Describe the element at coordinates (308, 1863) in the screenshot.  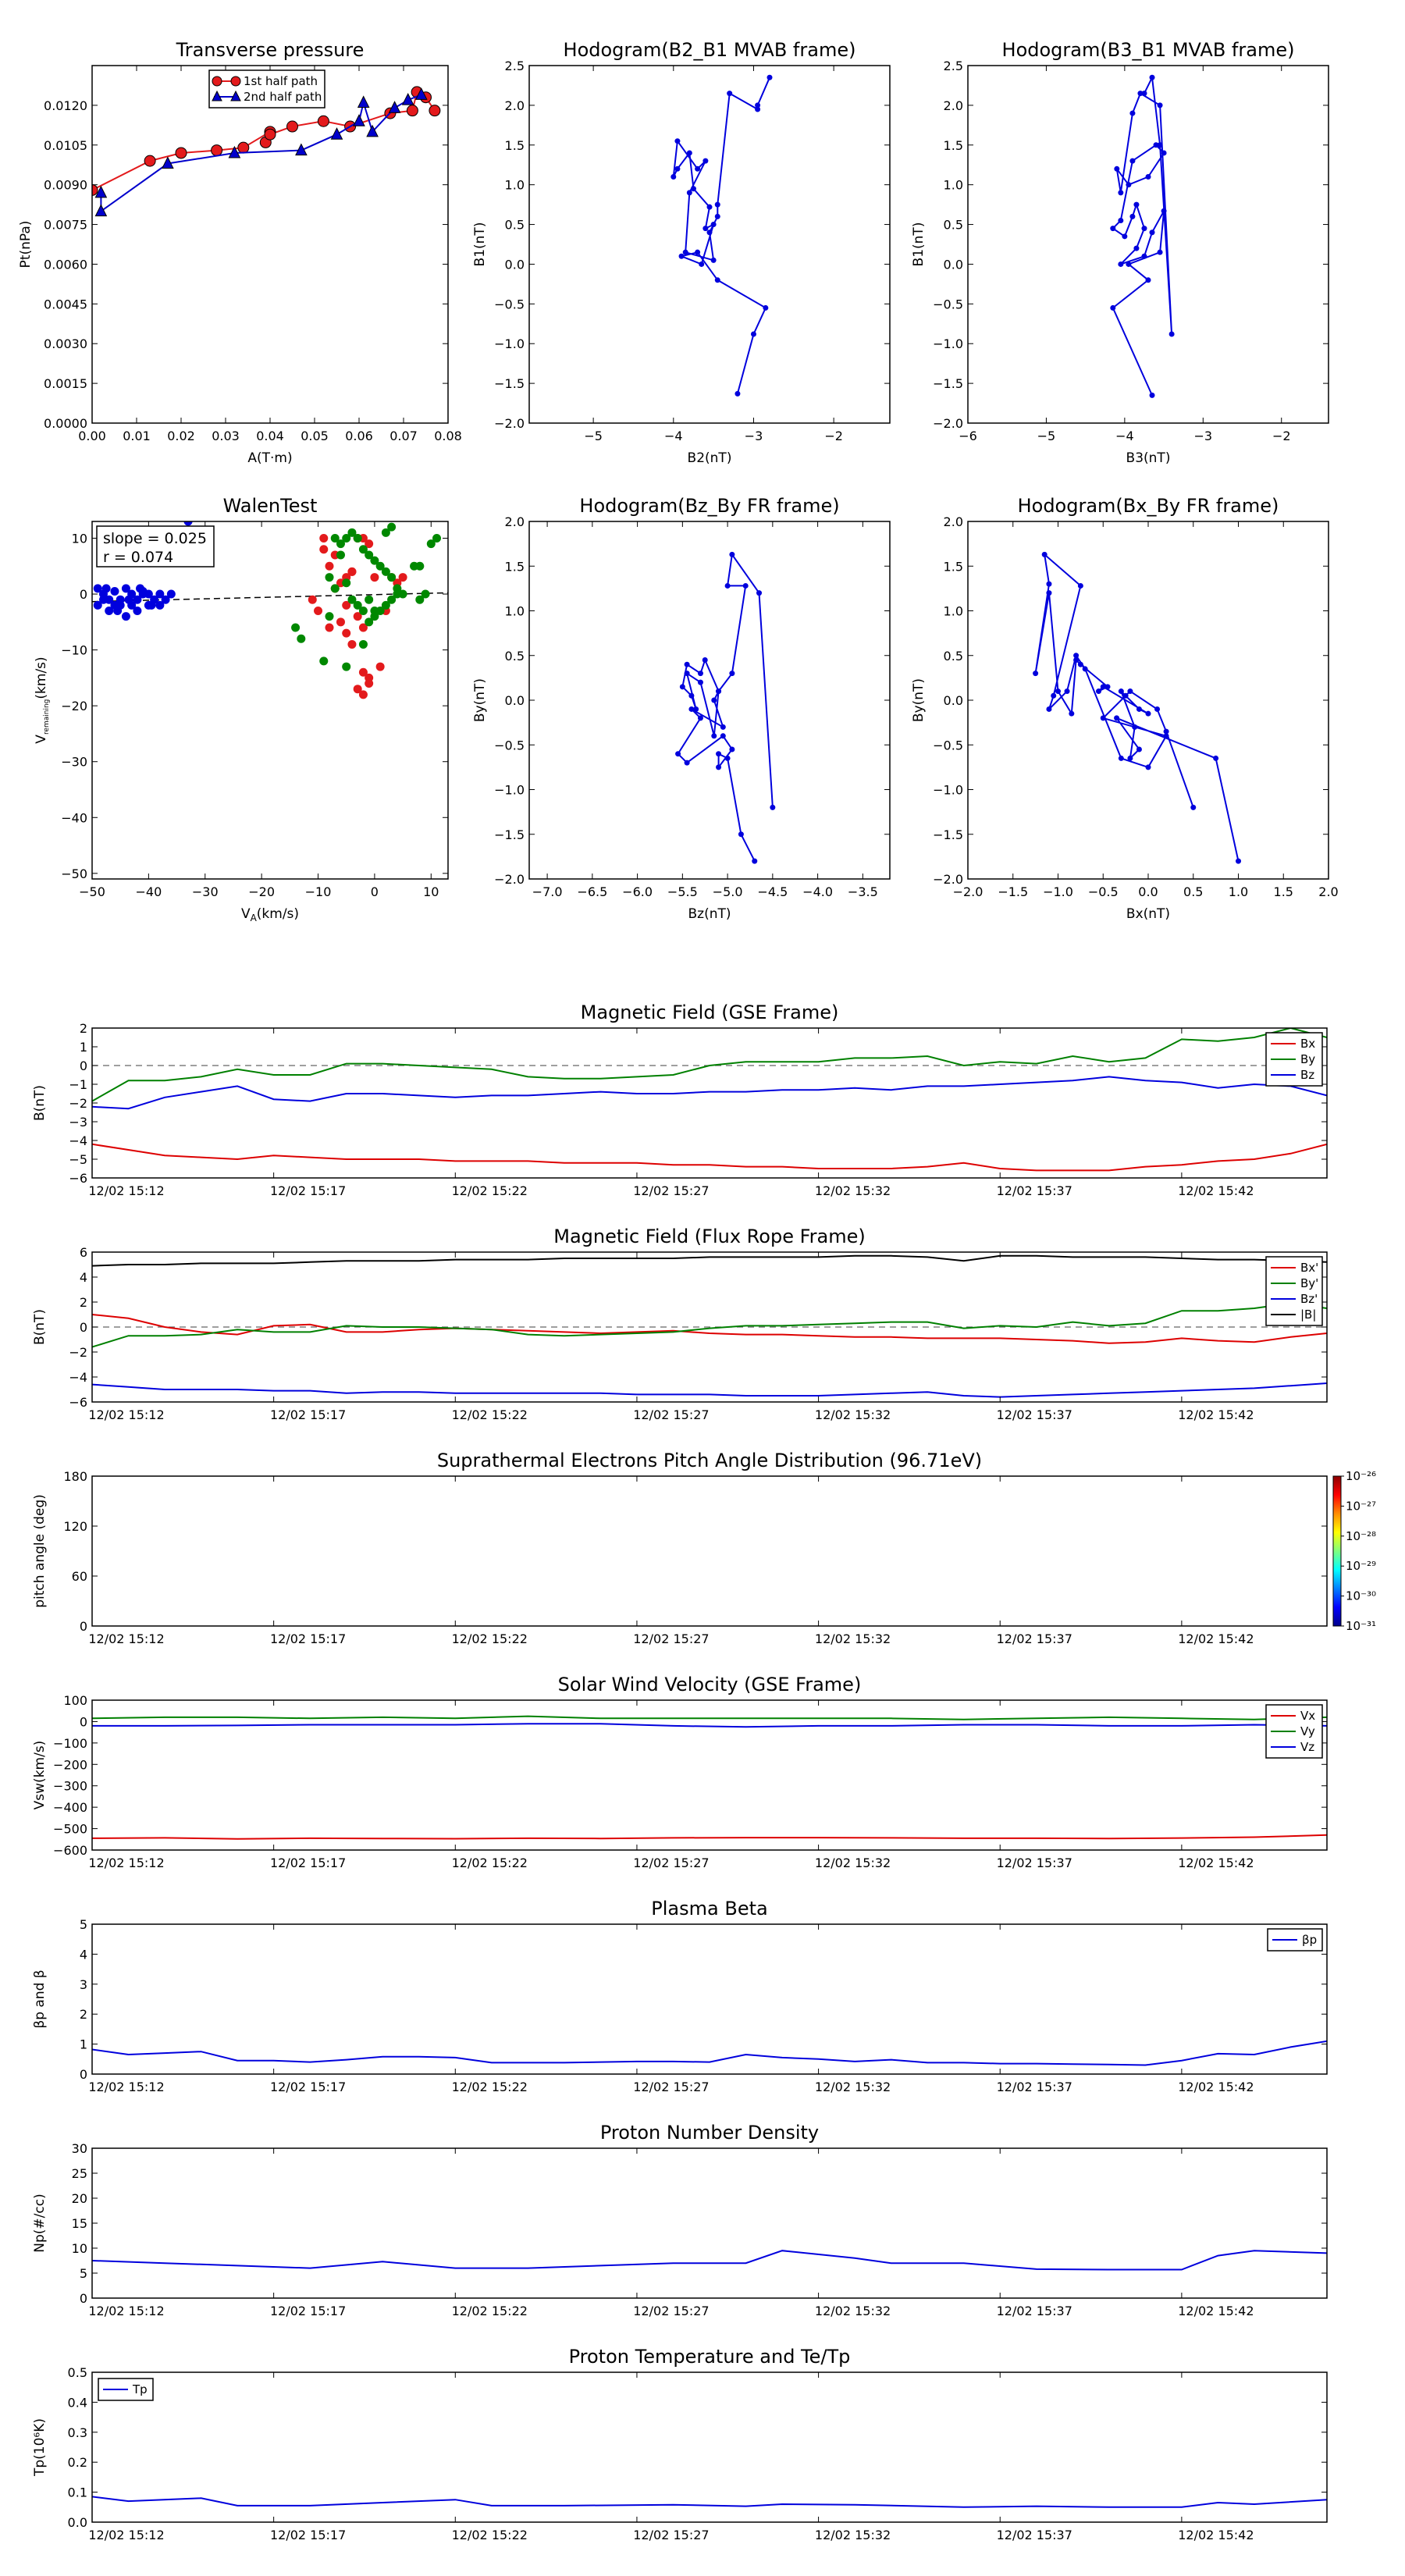
I see `x-tick-label: 12/02 15:17` at that location.